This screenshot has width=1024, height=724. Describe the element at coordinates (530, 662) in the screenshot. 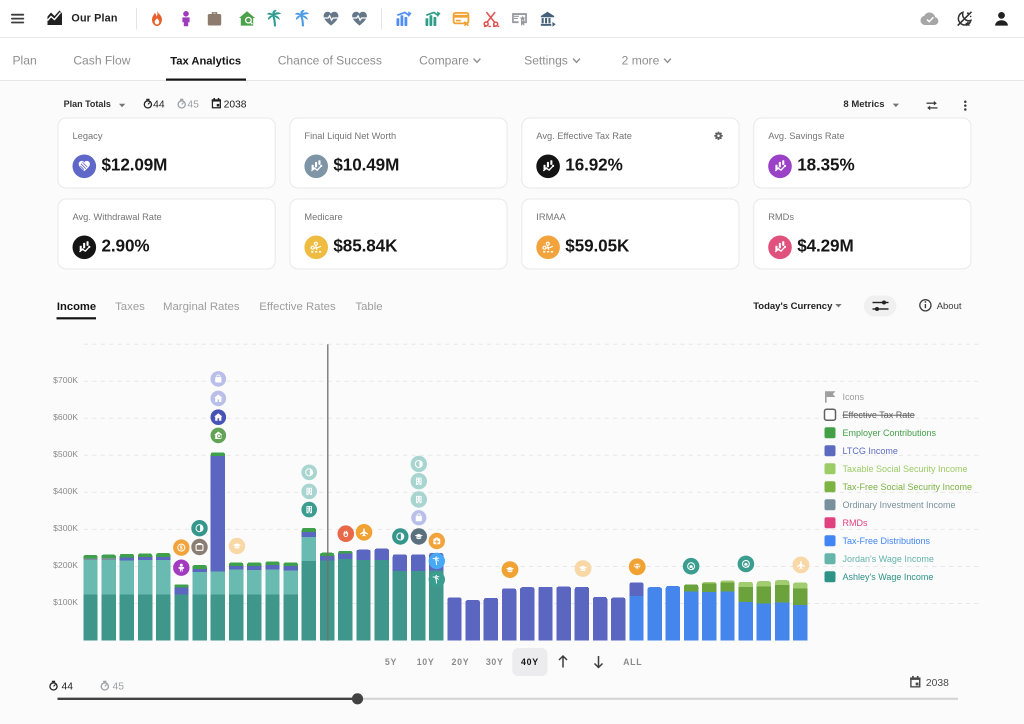

I see `svg-text: 40Y` at that location.